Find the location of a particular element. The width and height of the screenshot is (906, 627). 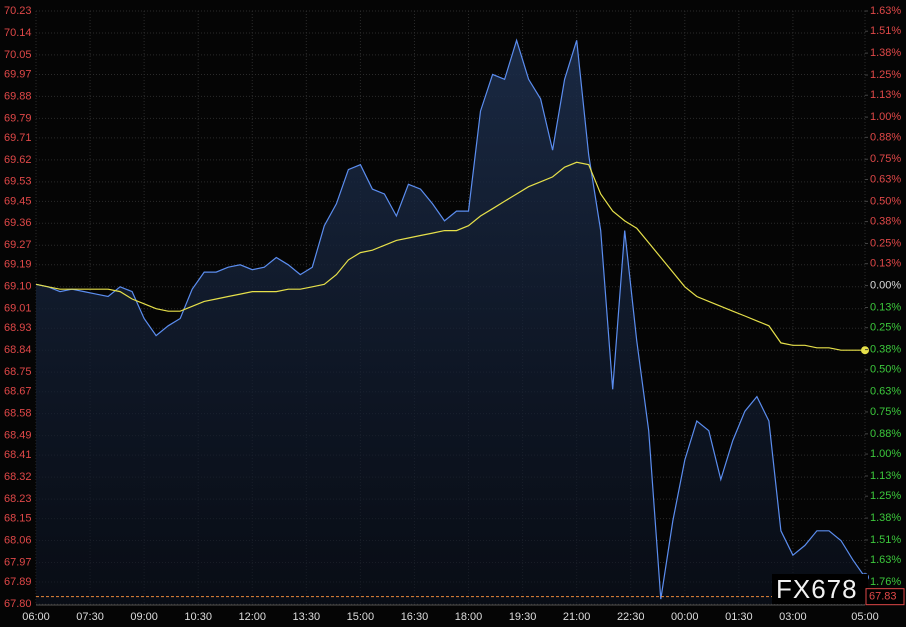

y-tick-label: 68.84 is located at coordinates (18, 350).